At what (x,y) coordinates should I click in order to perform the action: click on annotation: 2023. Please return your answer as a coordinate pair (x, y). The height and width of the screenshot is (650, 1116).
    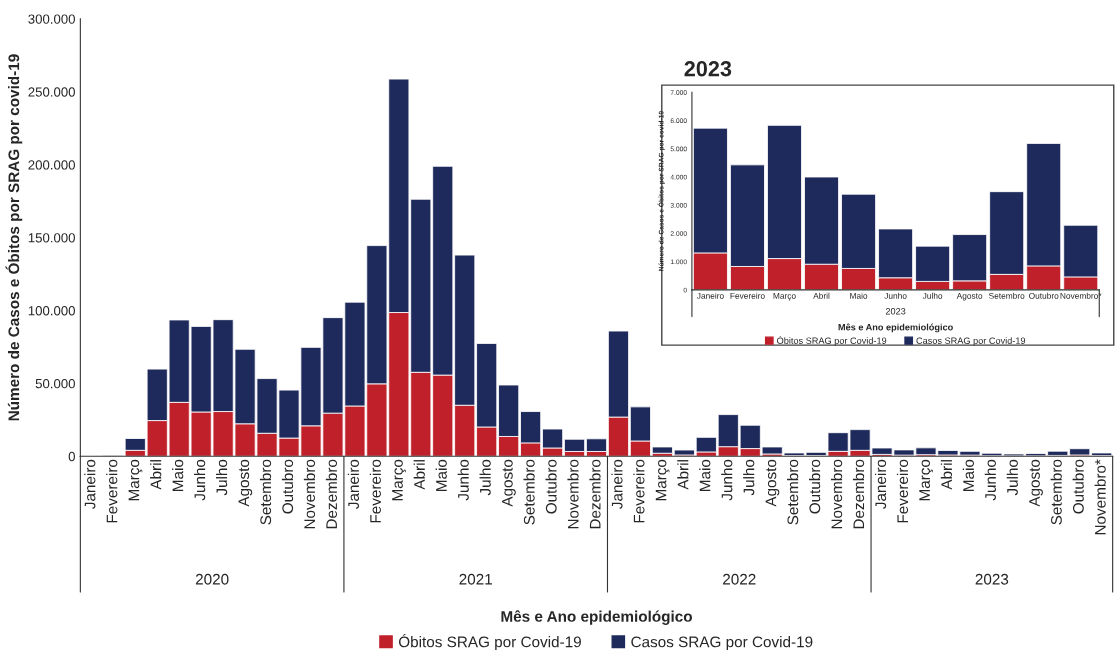
    Looking at the image, I should click on (708, 69).